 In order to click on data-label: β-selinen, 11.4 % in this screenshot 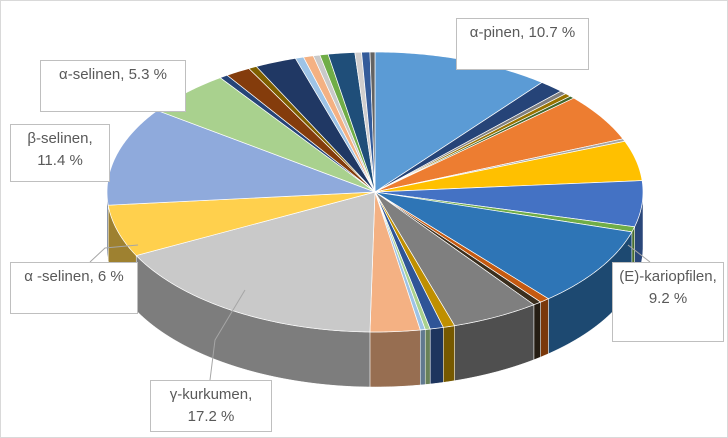, I will do `click(60, 153)`.